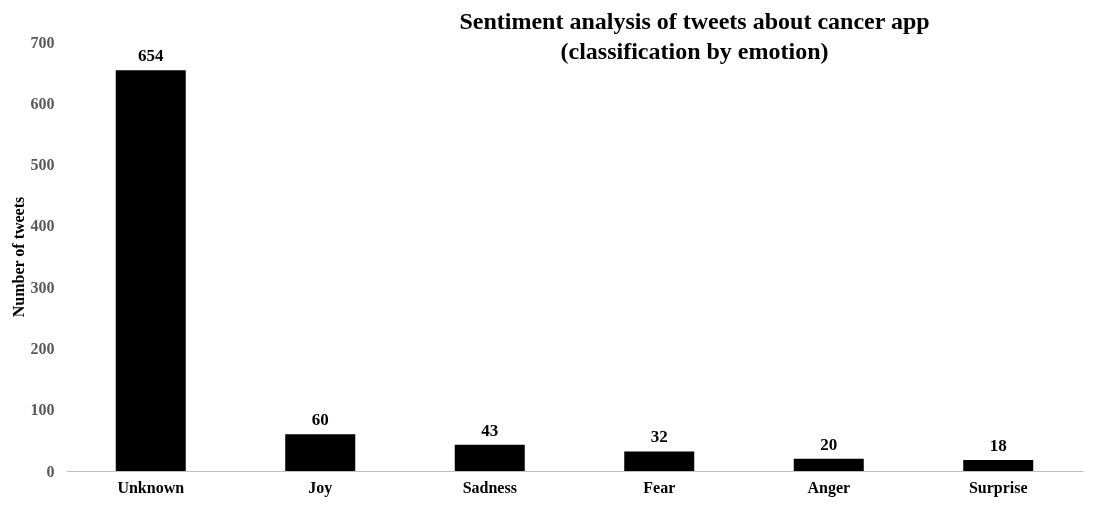 The height and width of the screenshot is (505, 1093). Describe the element at coordinates (659, 437) in the screenshot. I see `data-label: 32` at that location.